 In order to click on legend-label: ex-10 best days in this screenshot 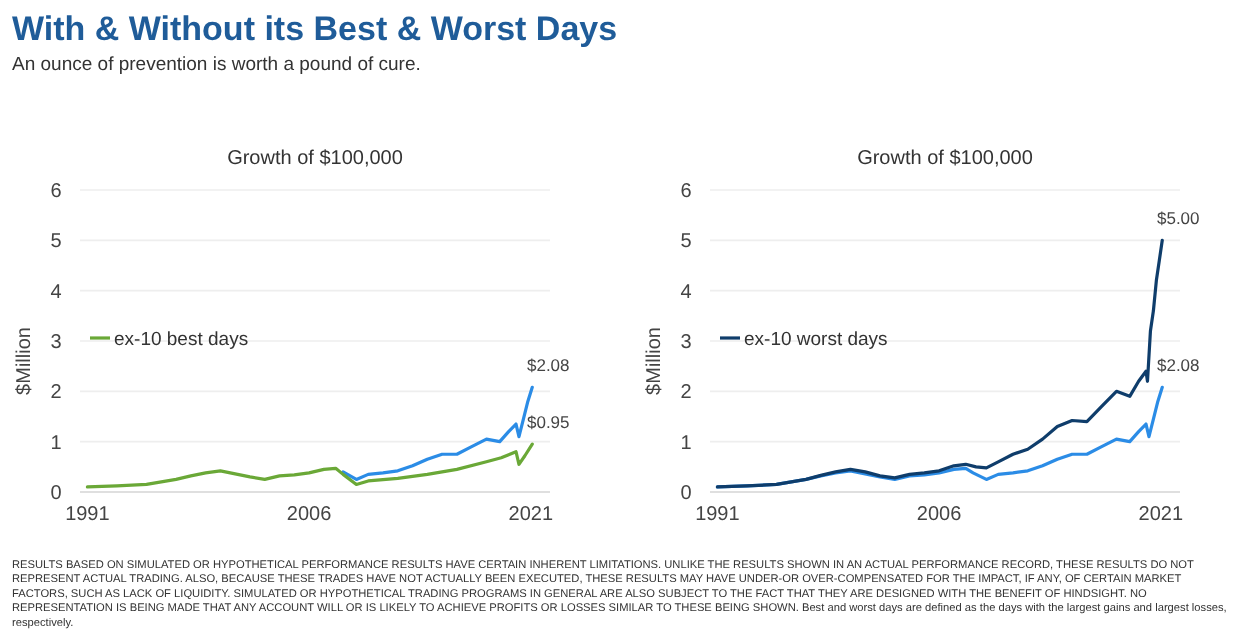, I will do `click(181, 340)`.